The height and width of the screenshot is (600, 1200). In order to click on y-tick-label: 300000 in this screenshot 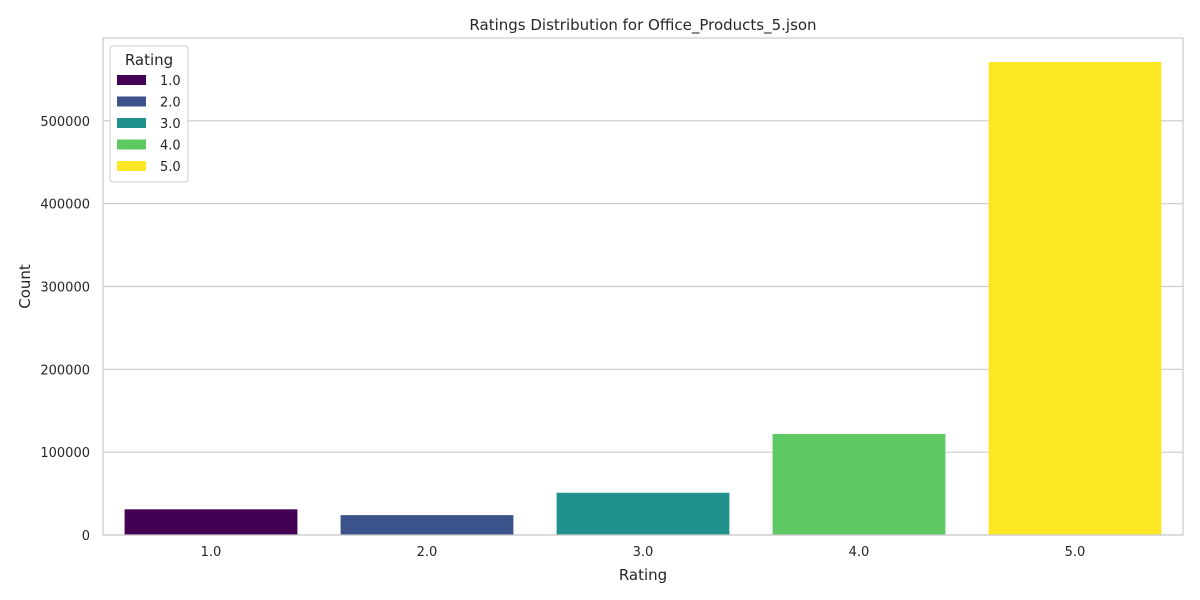, I will do `click(65, 288)`.